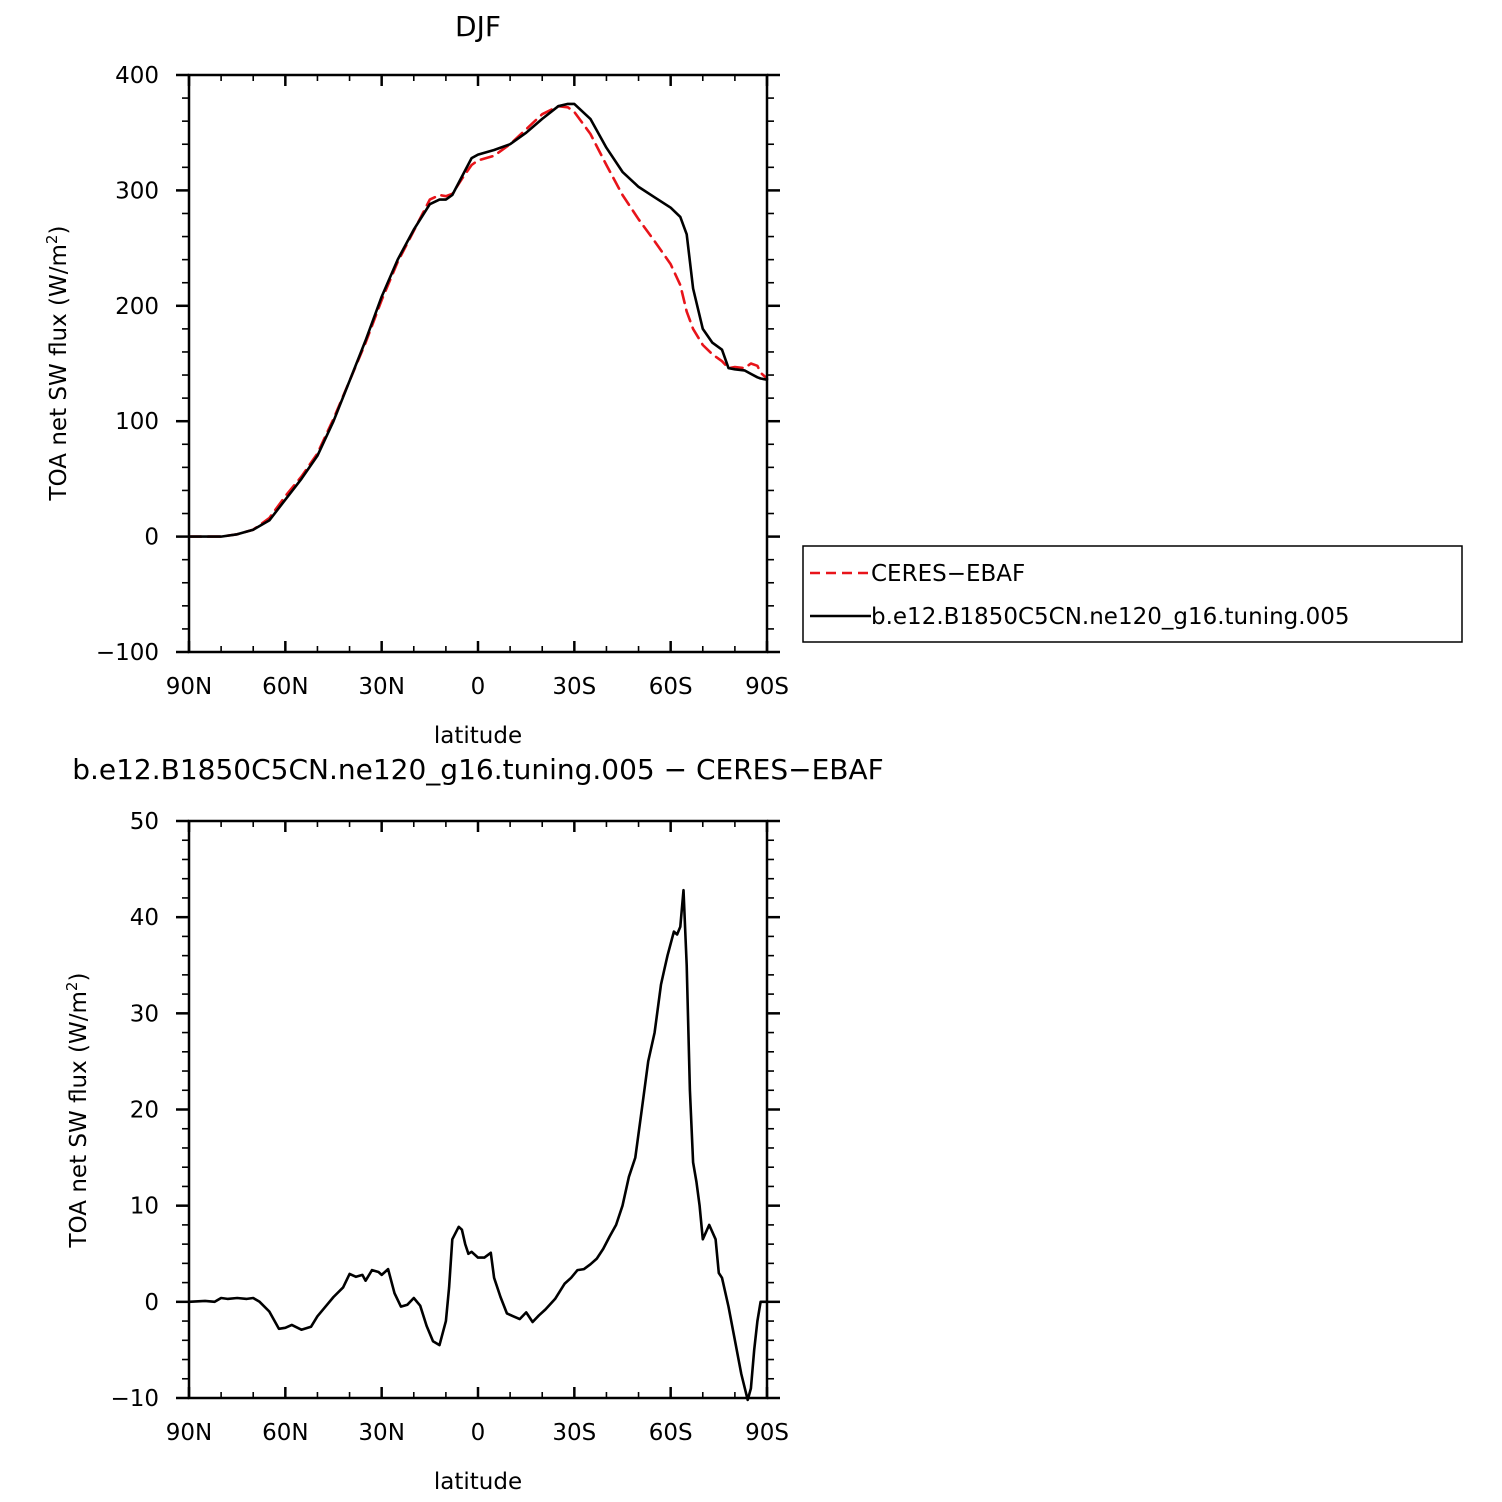 This screenshot has width=1502, height=1502. I want to click on bottom-x-tick-label: 90S, so click(767, 1433).